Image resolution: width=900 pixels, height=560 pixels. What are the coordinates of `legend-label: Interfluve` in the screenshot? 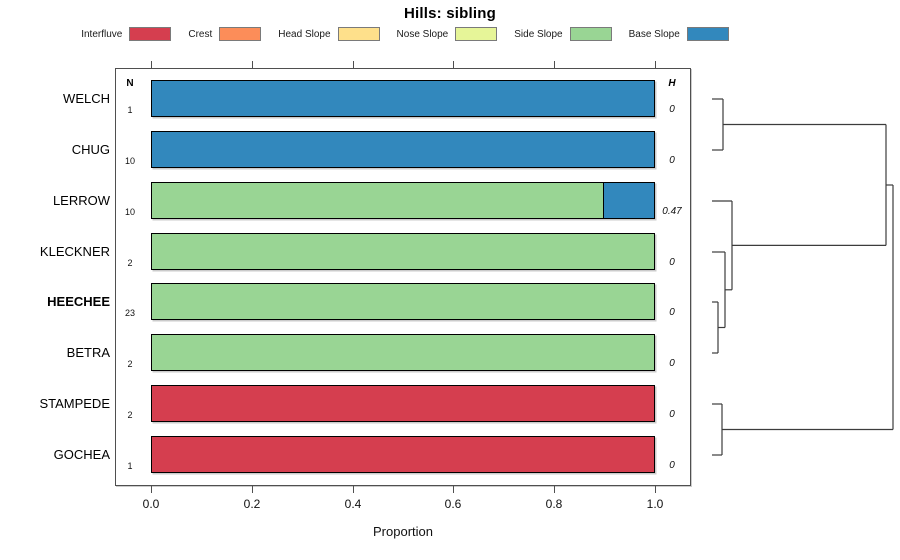 It's located at (102, 34).